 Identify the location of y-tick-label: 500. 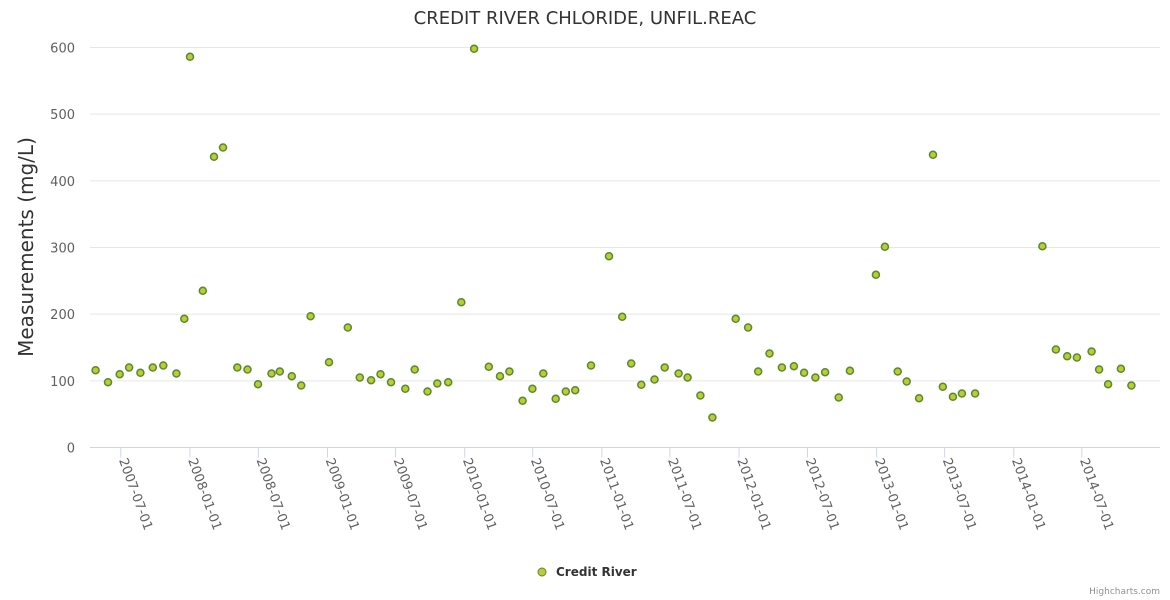
(62, 115).